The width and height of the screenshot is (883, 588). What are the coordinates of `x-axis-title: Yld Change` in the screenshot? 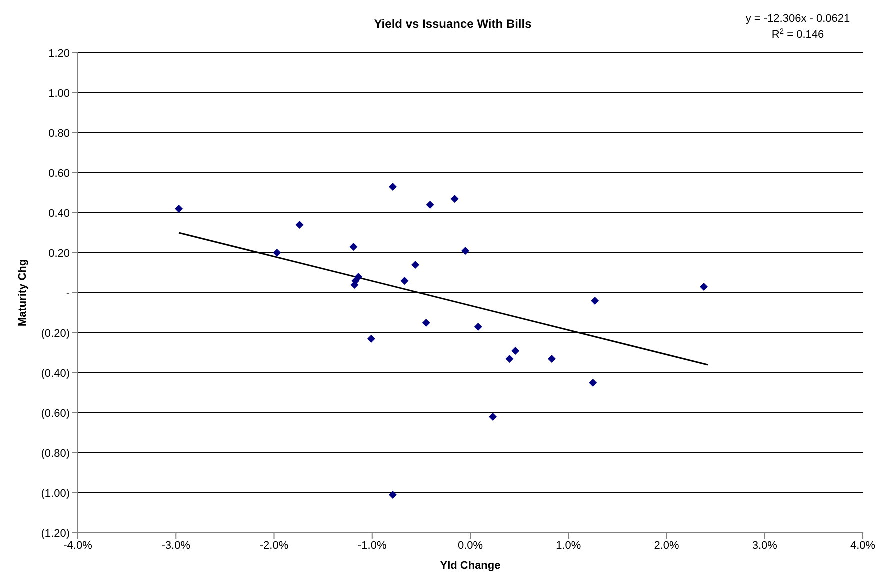 It's located at (470, 566).